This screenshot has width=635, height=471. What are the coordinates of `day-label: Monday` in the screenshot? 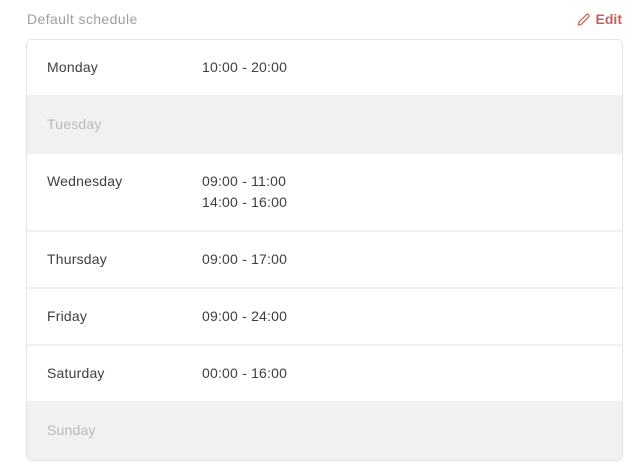 It's located at (73, 67).